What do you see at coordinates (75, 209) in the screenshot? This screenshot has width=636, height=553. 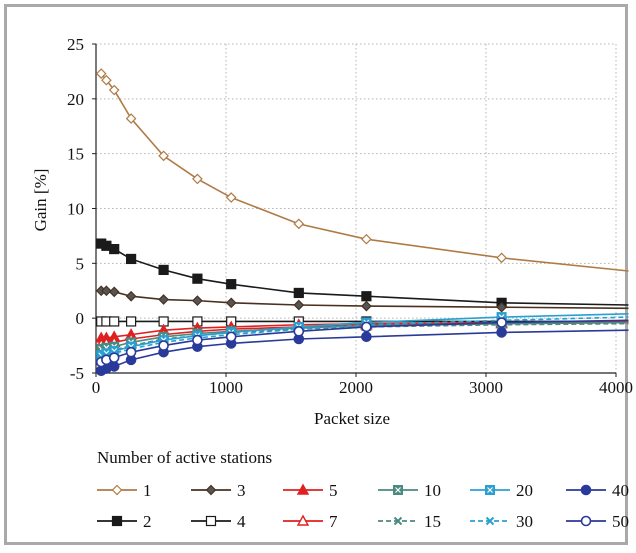 I see `y-tick-label: 10` at bounding box center [75, 209].